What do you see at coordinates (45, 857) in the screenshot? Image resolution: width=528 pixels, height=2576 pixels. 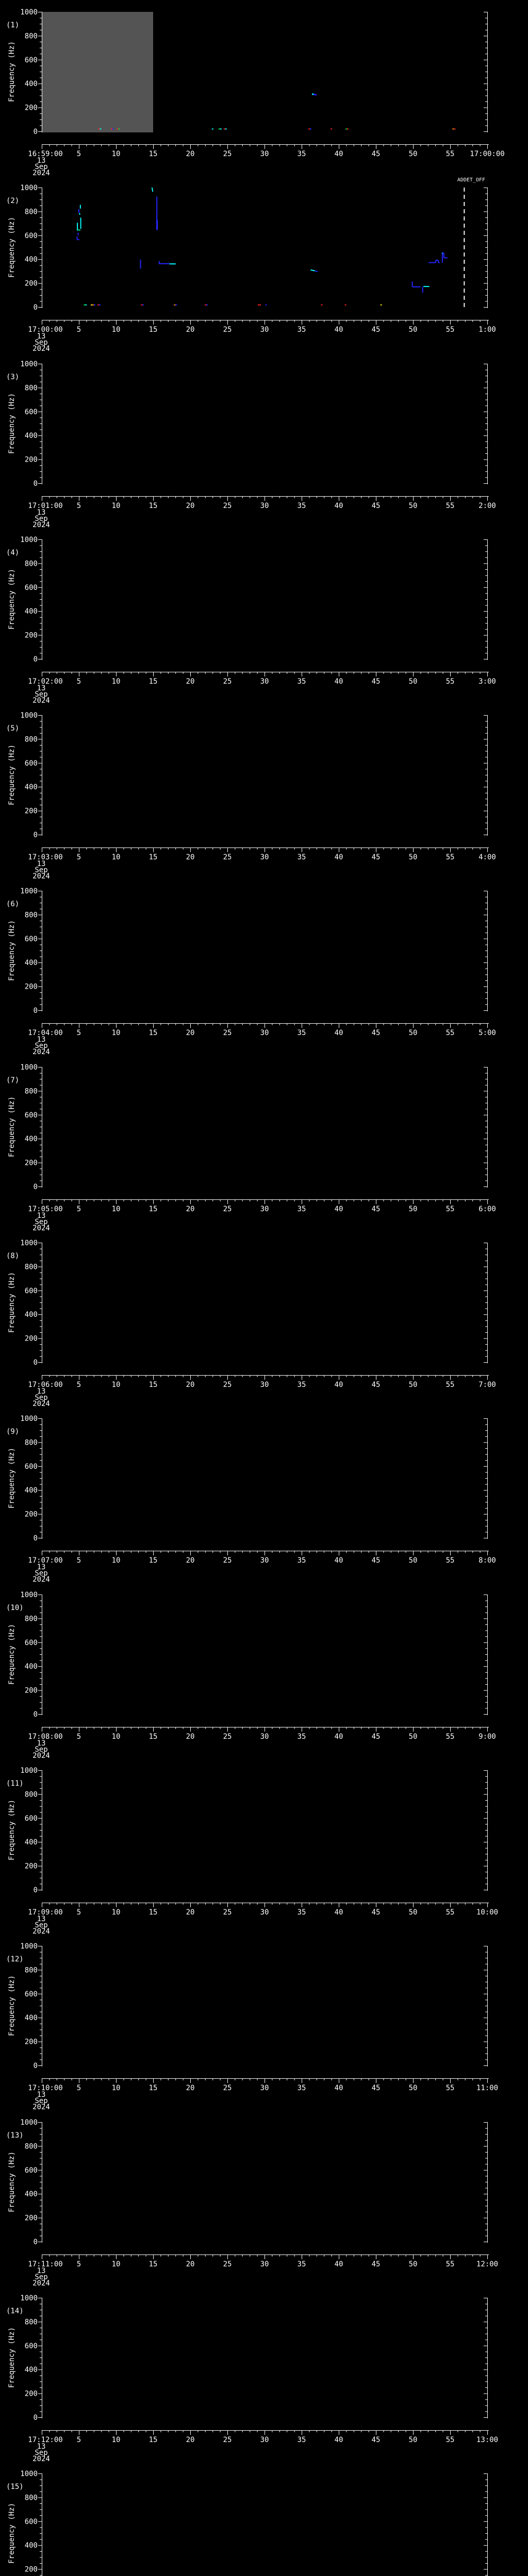 I see `x-start-time-label: 17:03:00` at bounding box center [45, 857].